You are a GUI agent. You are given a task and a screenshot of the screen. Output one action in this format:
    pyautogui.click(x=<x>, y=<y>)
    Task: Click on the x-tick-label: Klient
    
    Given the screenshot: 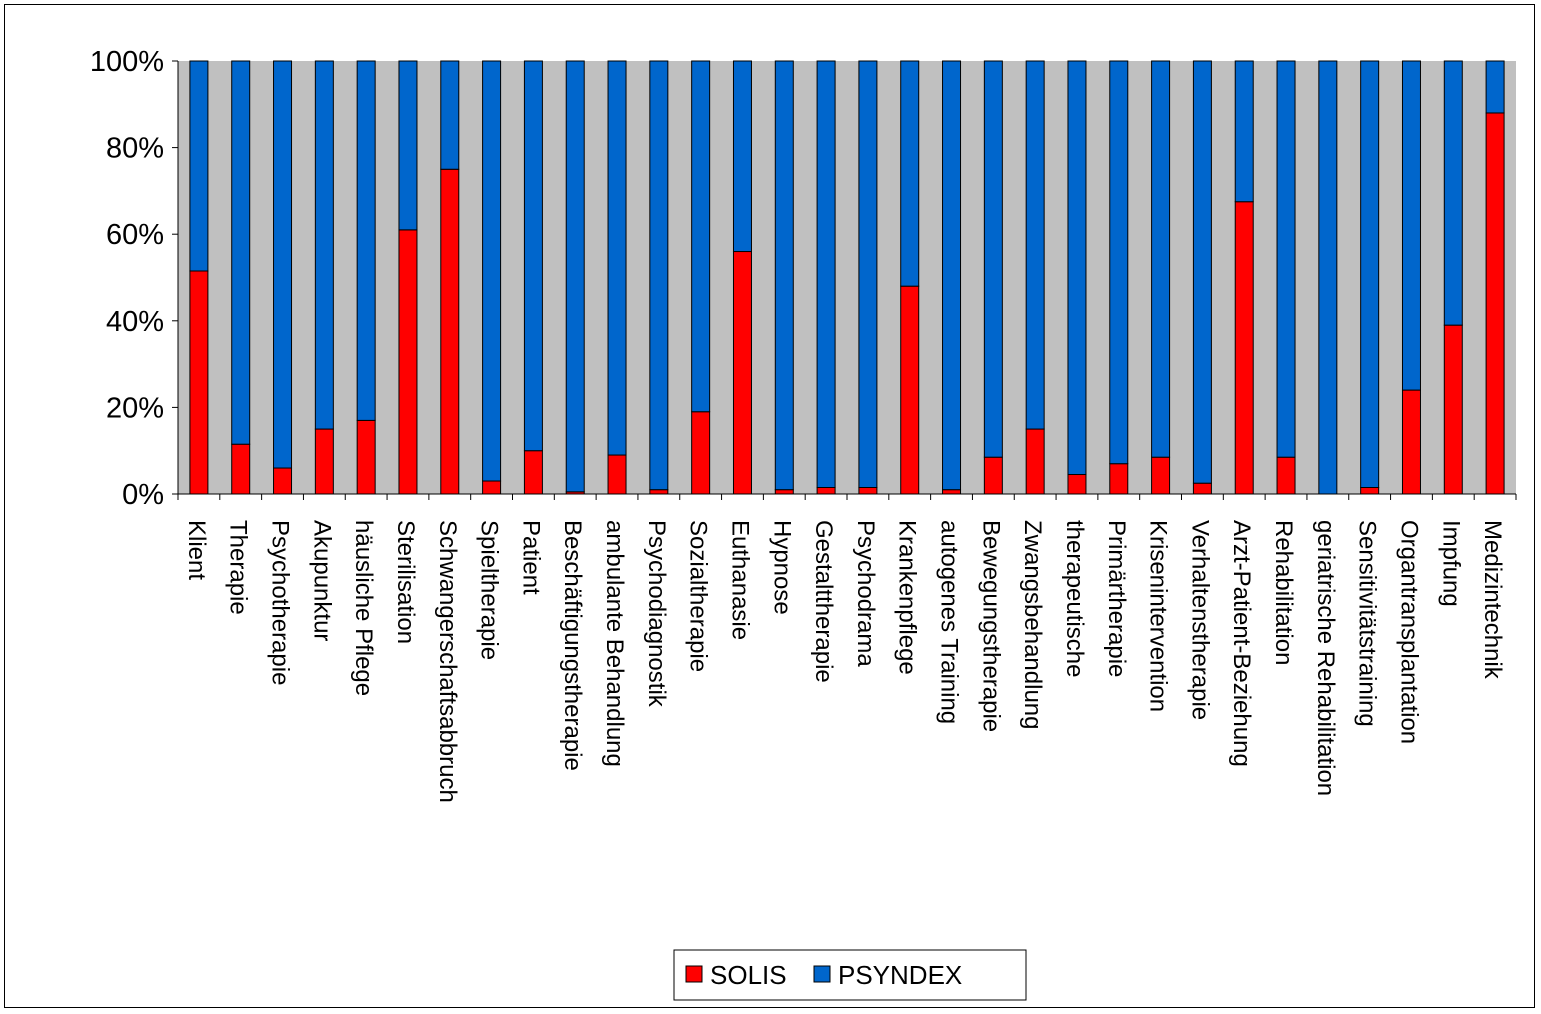 What is the action you would take?
    pyautogui.click(x=196, y=550)
    